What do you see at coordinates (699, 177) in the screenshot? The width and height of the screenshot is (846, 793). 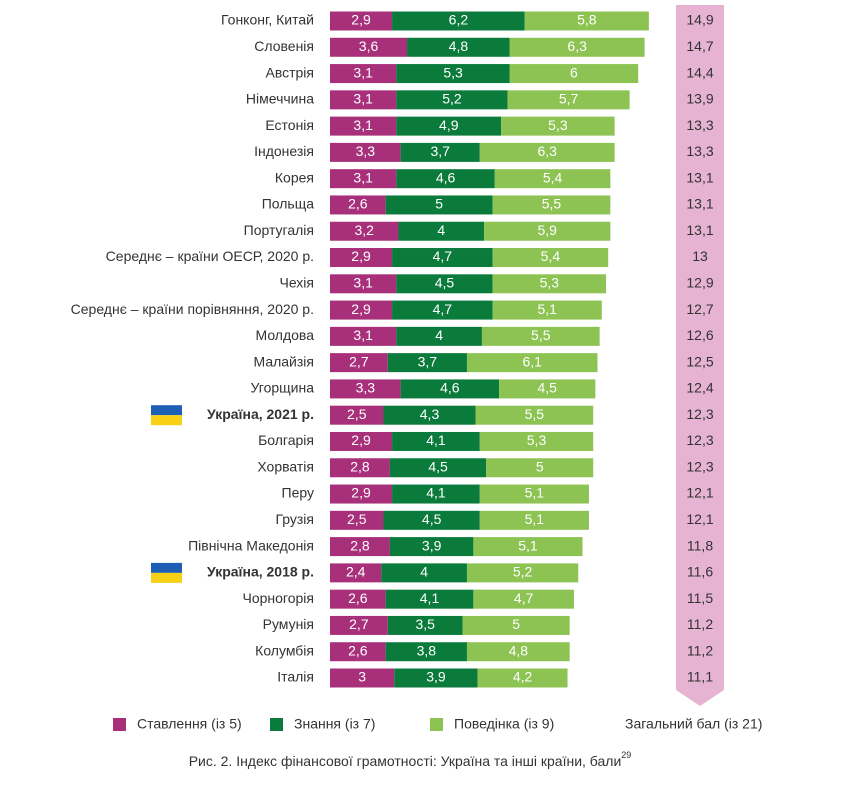 I see `total-label: 13,1` at bounding box center [699, 177].